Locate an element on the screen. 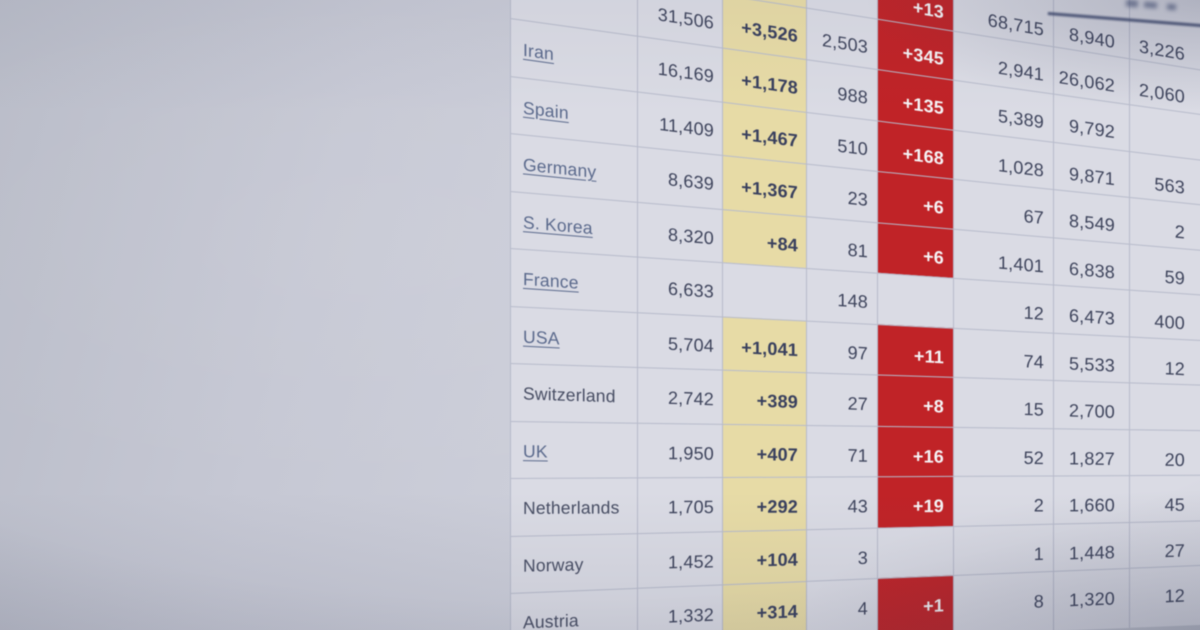 The image size is (1200, 630). table-row-spain: Spain 11,409 +1,467 510 +168 1,028 9,871 563 is located at coordinates (855, 148).